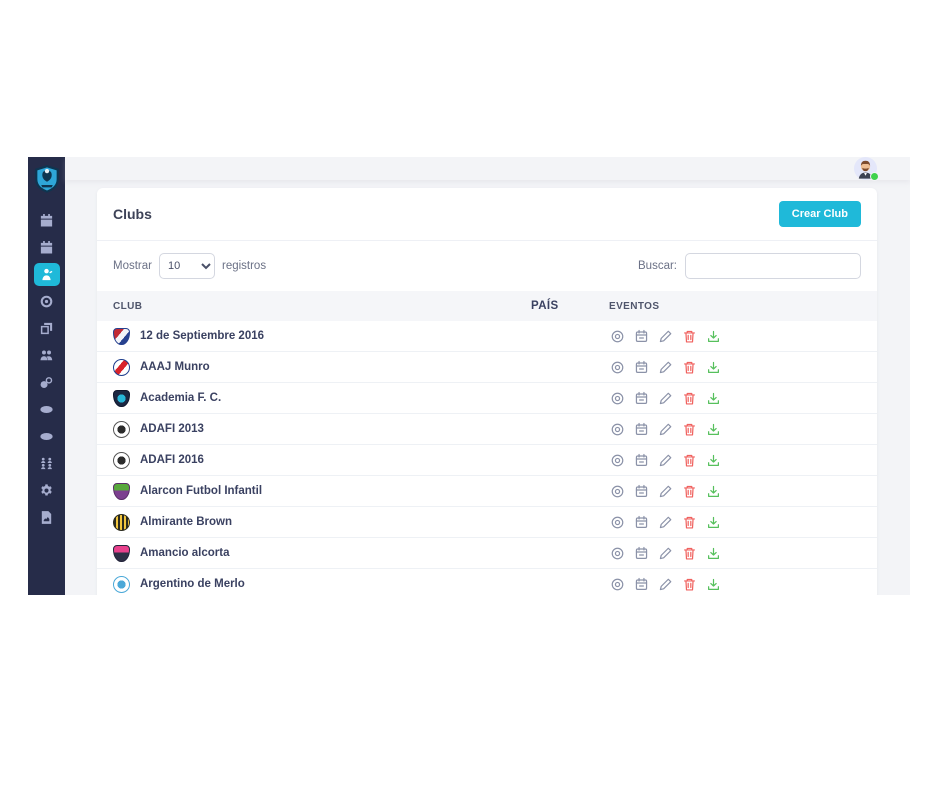 The height and width of the screenshot is (790, 940). What do you see at coordinates (46, 247) in the screenshot?
I see `sidebar-item-calendar` at bounding box center [46, 247].